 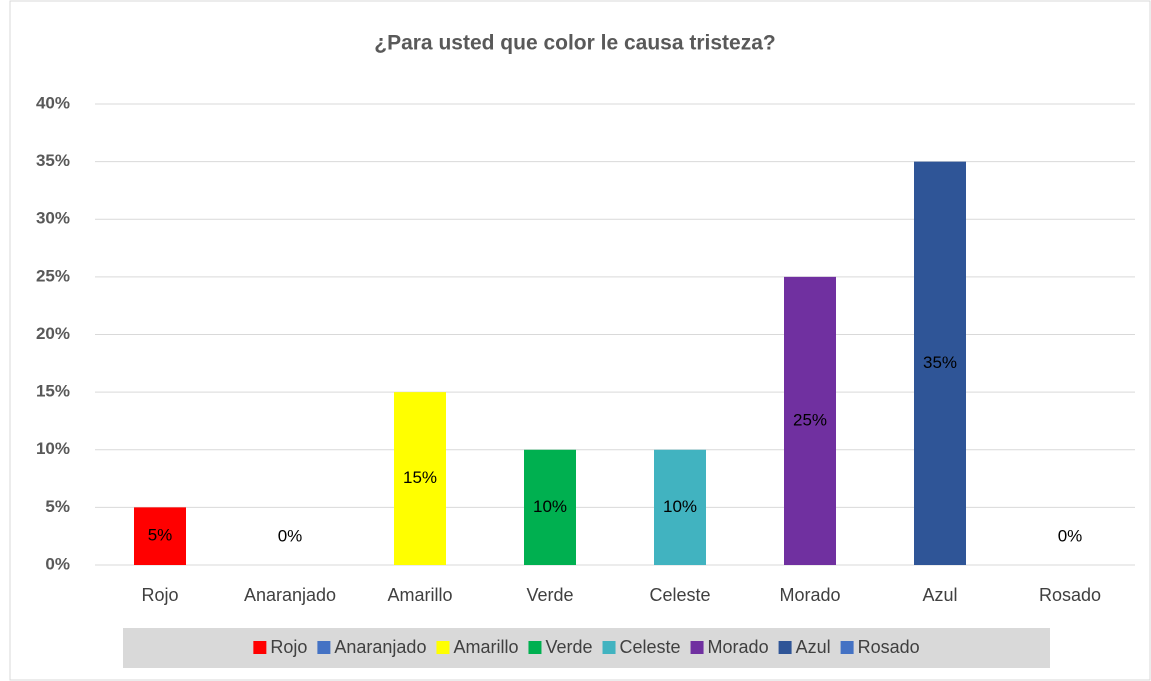 I want to click on legend-label: Celeste, so click(x=650, y=647).